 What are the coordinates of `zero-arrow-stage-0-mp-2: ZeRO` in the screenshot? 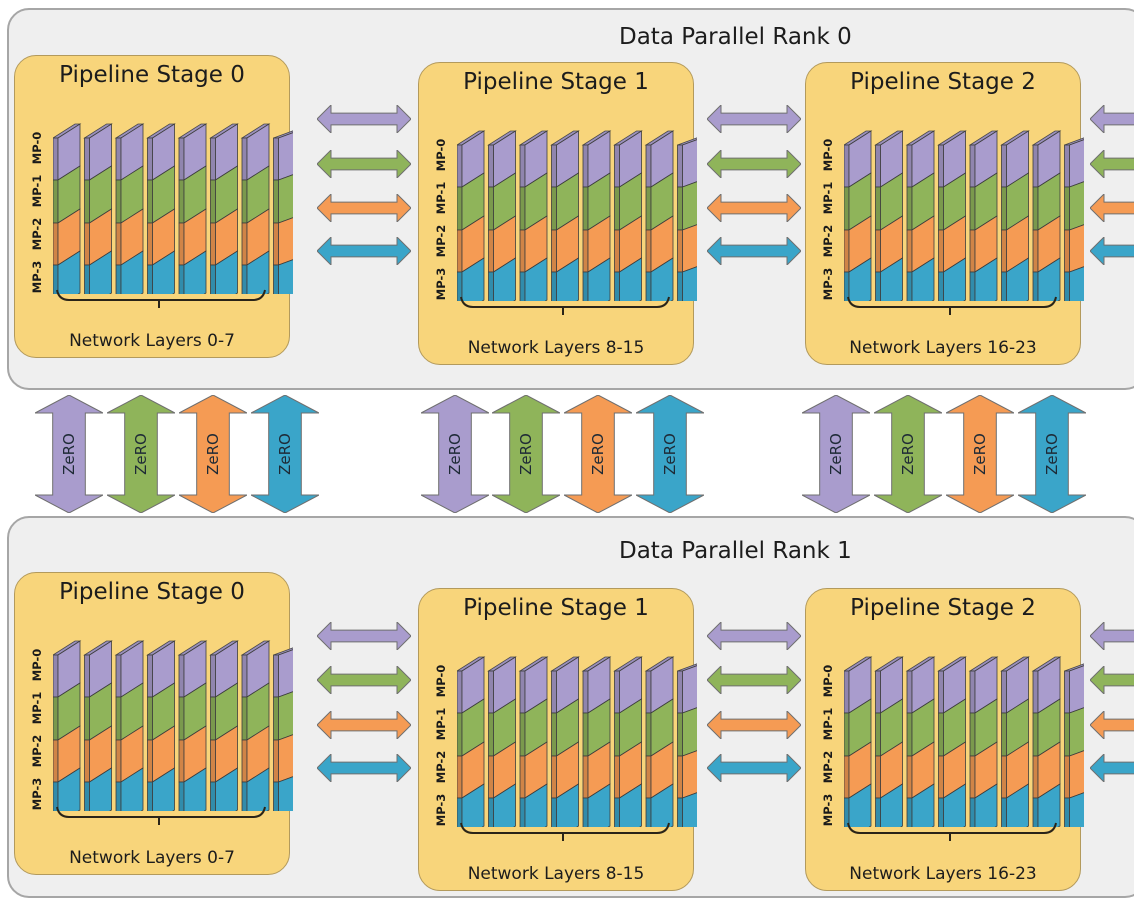 It's located at (213, 454).